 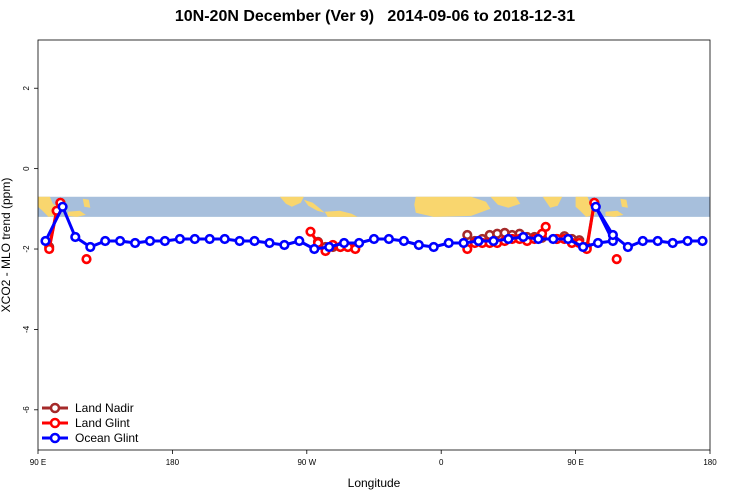 I want to click on legend-label-ocean-glint: Ocean Glint, so click(x=107, y=437).